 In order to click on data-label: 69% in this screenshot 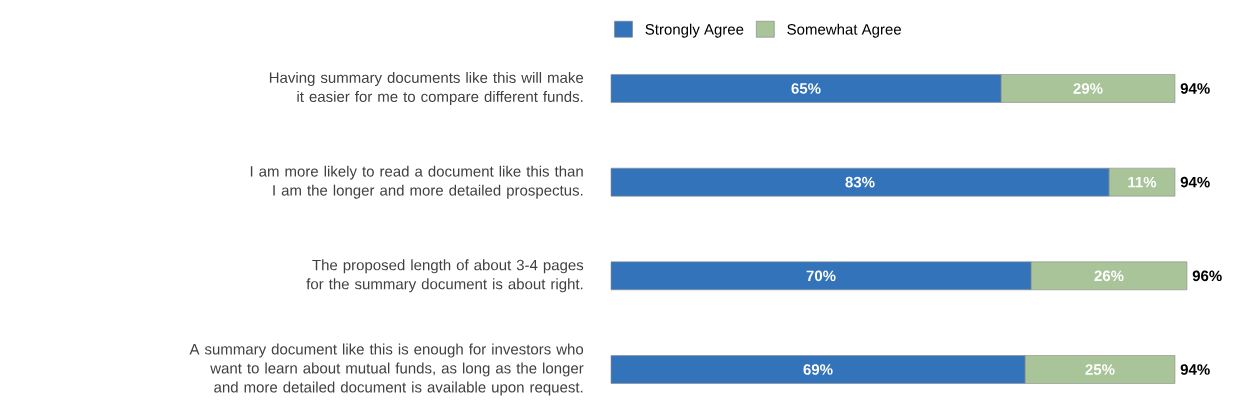, I will do `click(818, 369)`.